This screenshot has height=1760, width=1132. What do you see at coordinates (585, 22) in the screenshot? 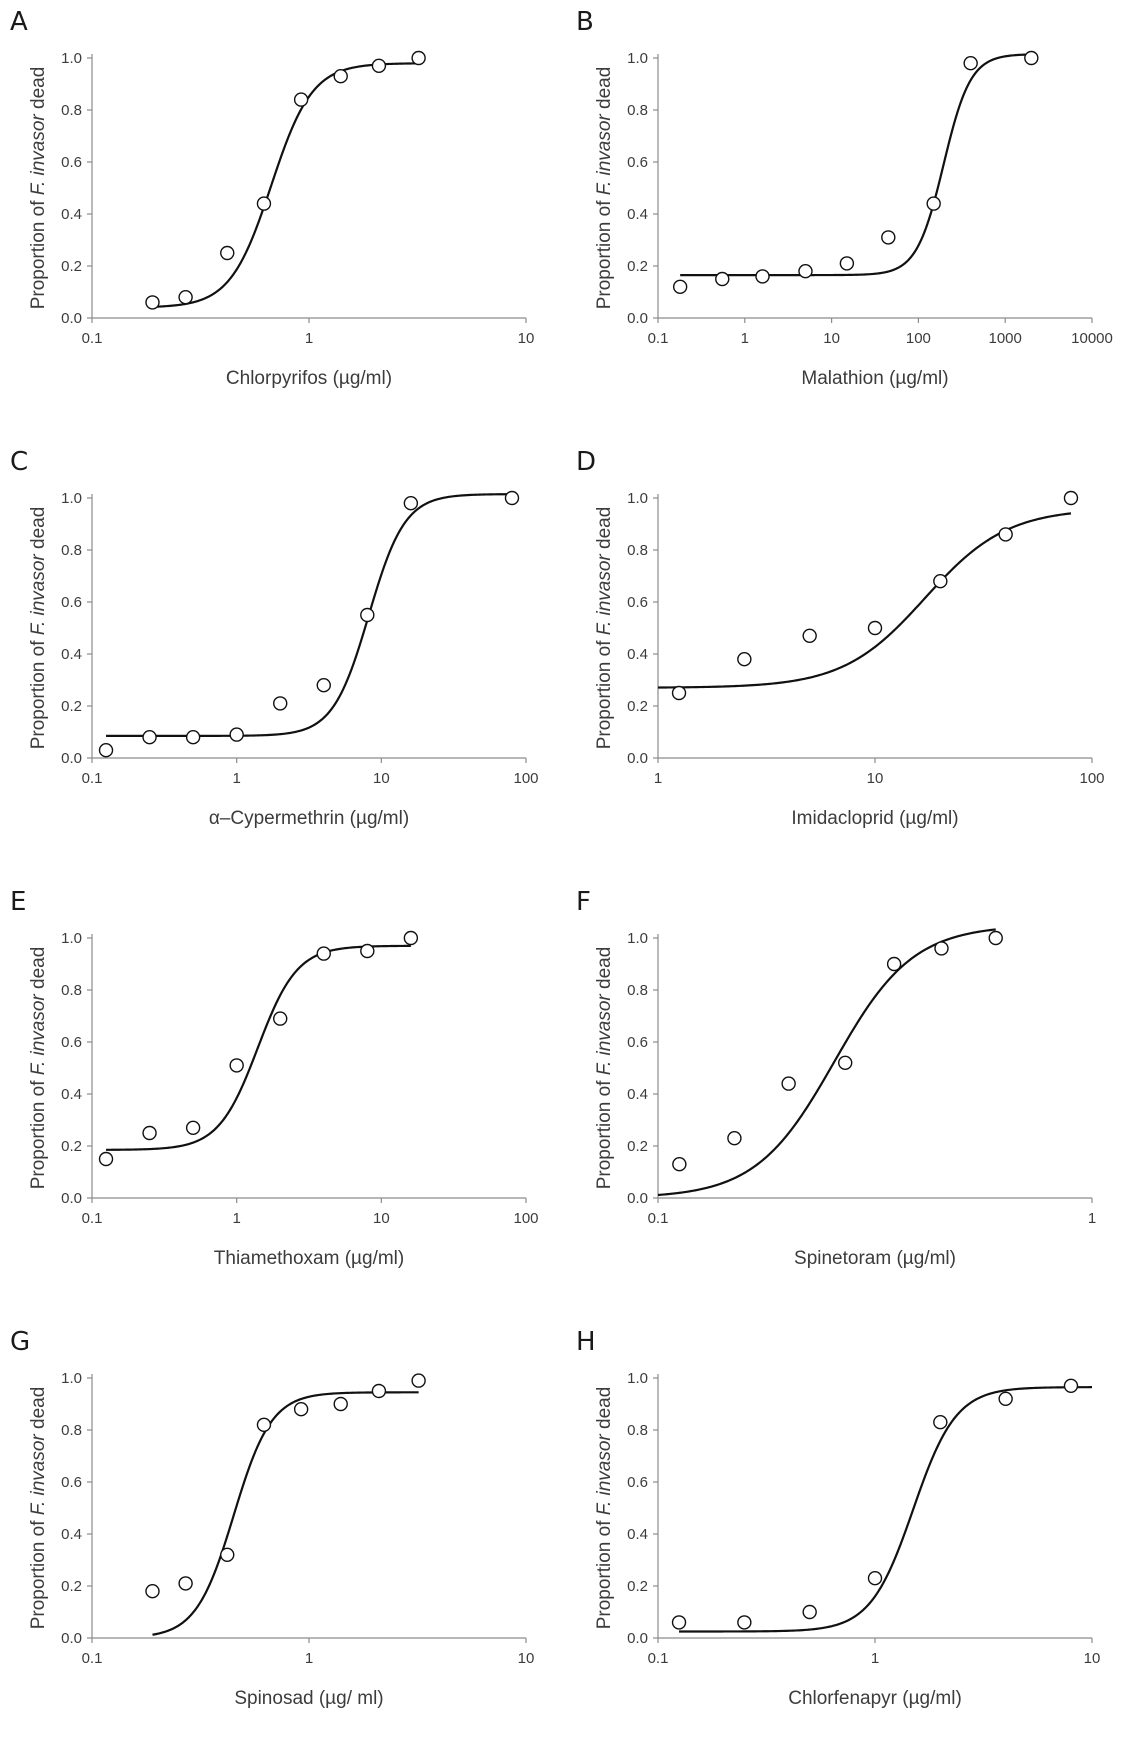
I see `panel-letter: B` at bounding box center [585, 22].